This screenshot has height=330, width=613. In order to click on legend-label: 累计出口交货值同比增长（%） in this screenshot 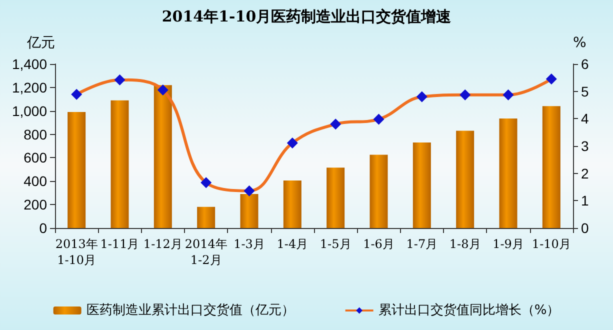, I will do `click(469, 310)`.